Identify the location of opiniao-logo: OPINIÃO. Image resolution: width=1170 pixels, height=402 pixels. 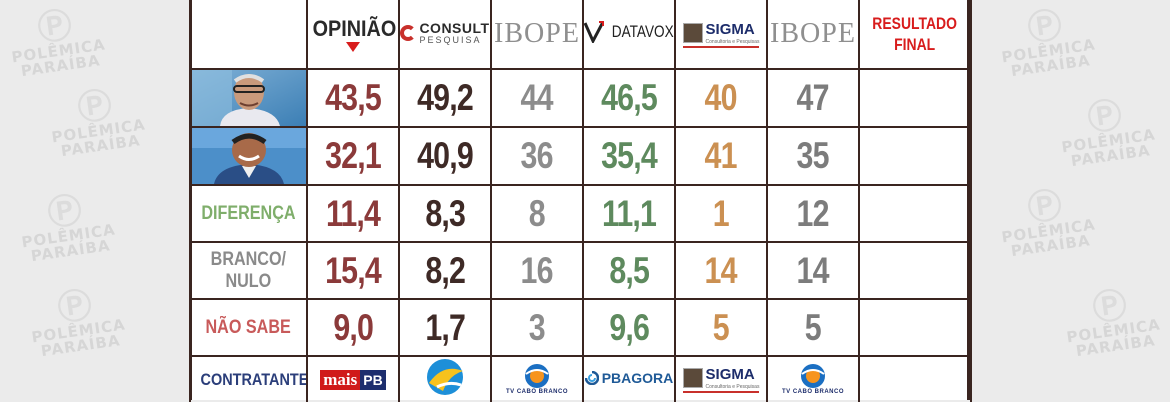
(354, 28).